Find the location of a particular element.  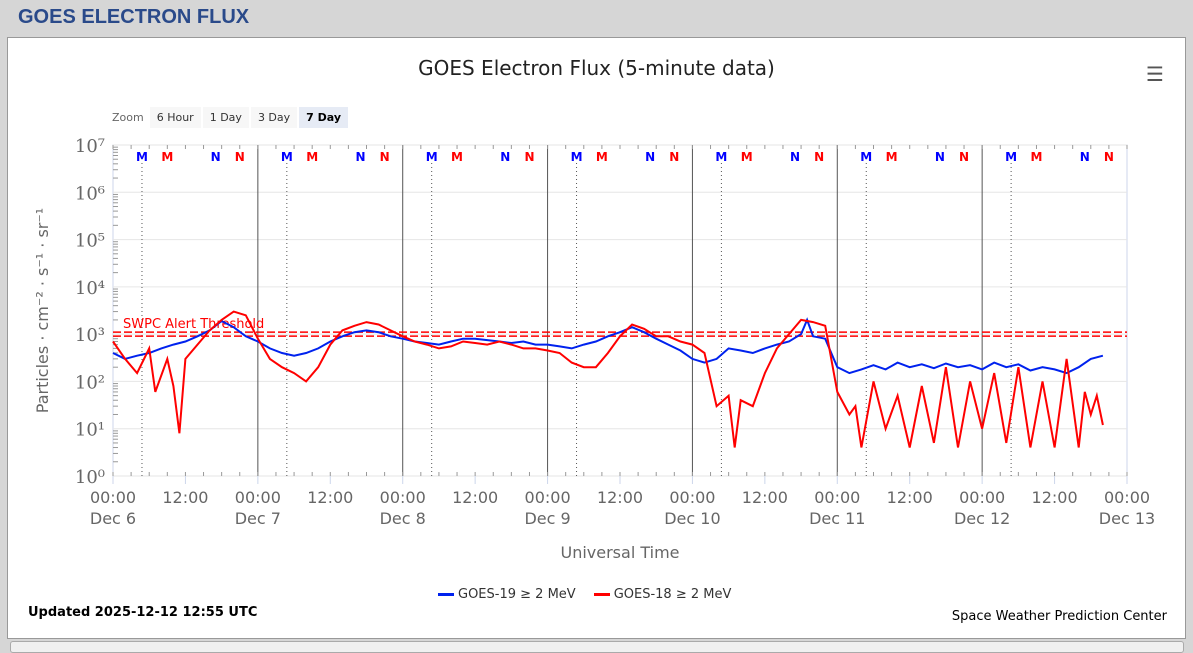

next-panel-edge is located at coordinates (597, 647).